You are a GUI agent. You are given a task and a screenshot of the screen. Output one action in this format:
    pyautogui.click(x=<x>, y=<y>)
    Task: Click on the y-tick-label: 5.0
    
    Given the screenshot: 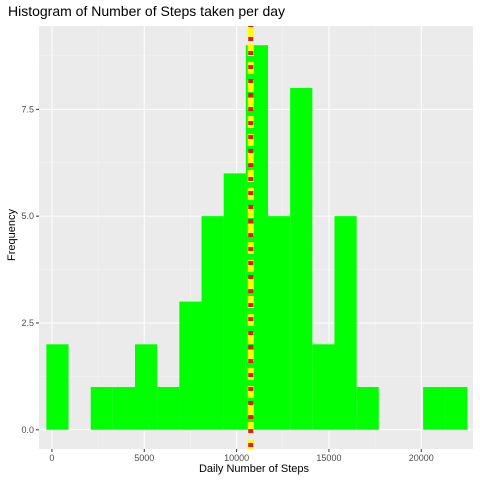 What is the action you would take?
    pyautogui.click(x=27, y=216)
    